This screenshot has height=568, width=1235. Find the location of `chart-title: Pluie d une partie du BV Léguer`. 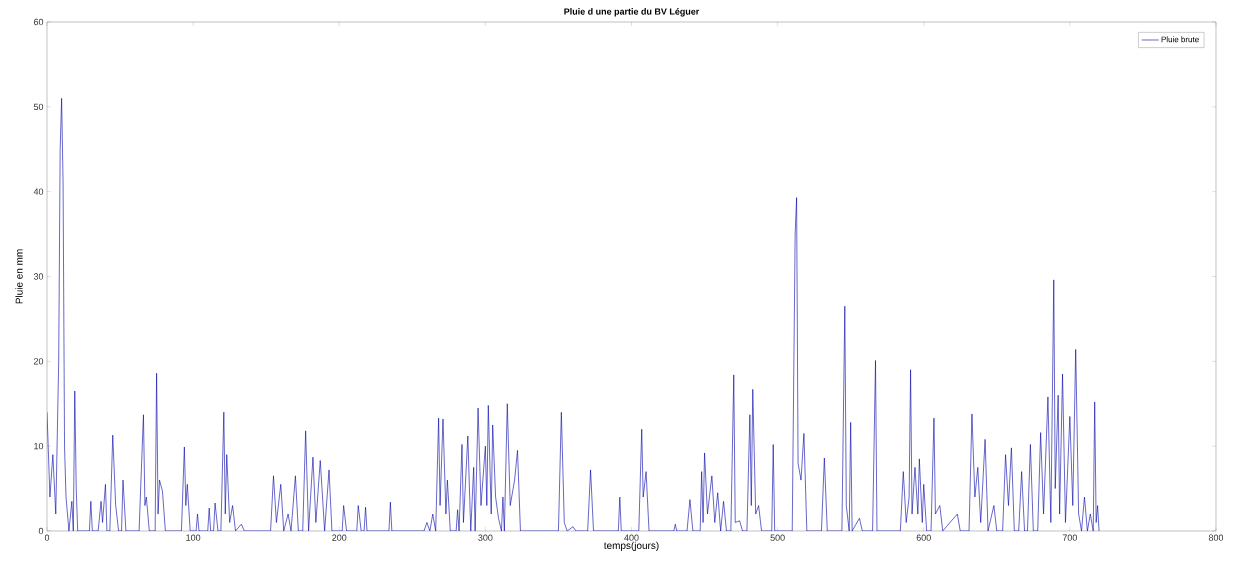

chart-title: Pluie d une partie du BV Léguer is located at coordinates (632, 12).